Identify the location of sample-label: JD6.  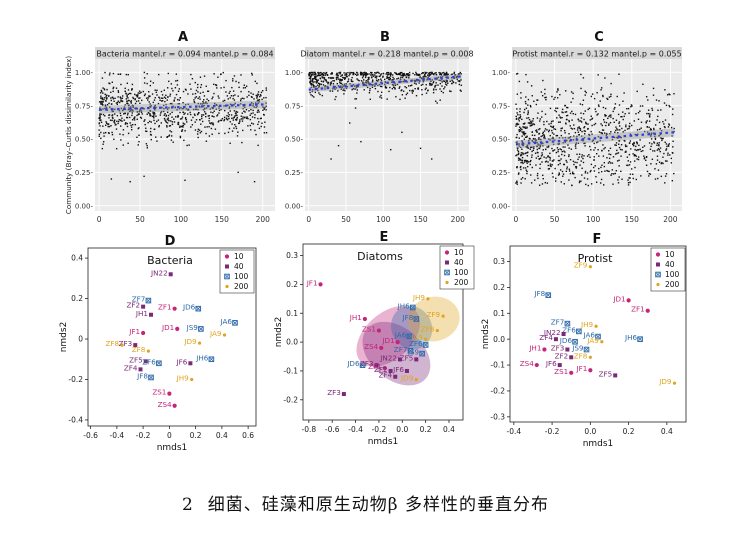
(566, 340).